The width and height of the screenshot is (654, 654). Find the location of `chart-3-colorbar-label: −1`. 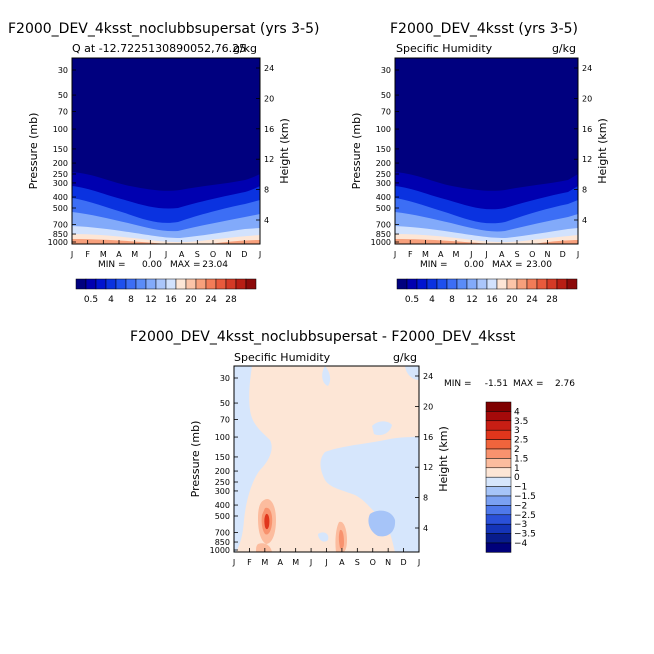

chart-3-colorbar-label: −1 is located at coordinates (520, 488).